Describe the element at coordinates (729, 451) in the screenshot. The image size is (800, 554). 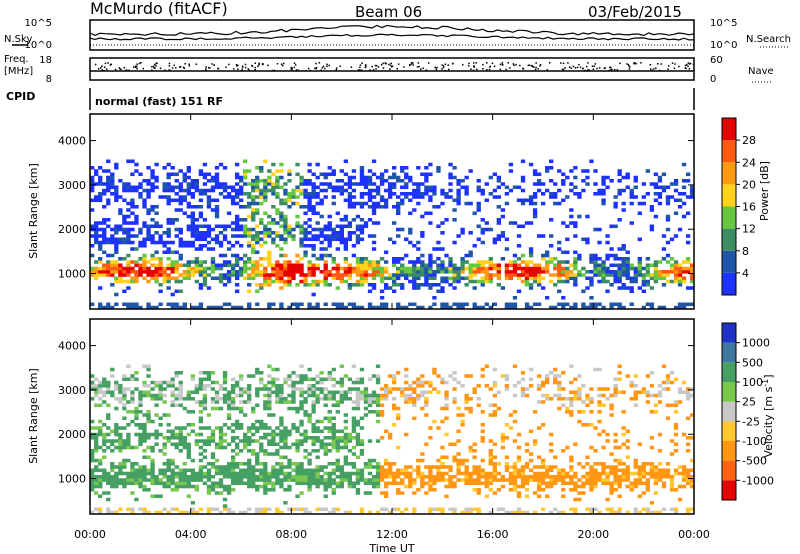
I see `colorbar-swatch` at that location.